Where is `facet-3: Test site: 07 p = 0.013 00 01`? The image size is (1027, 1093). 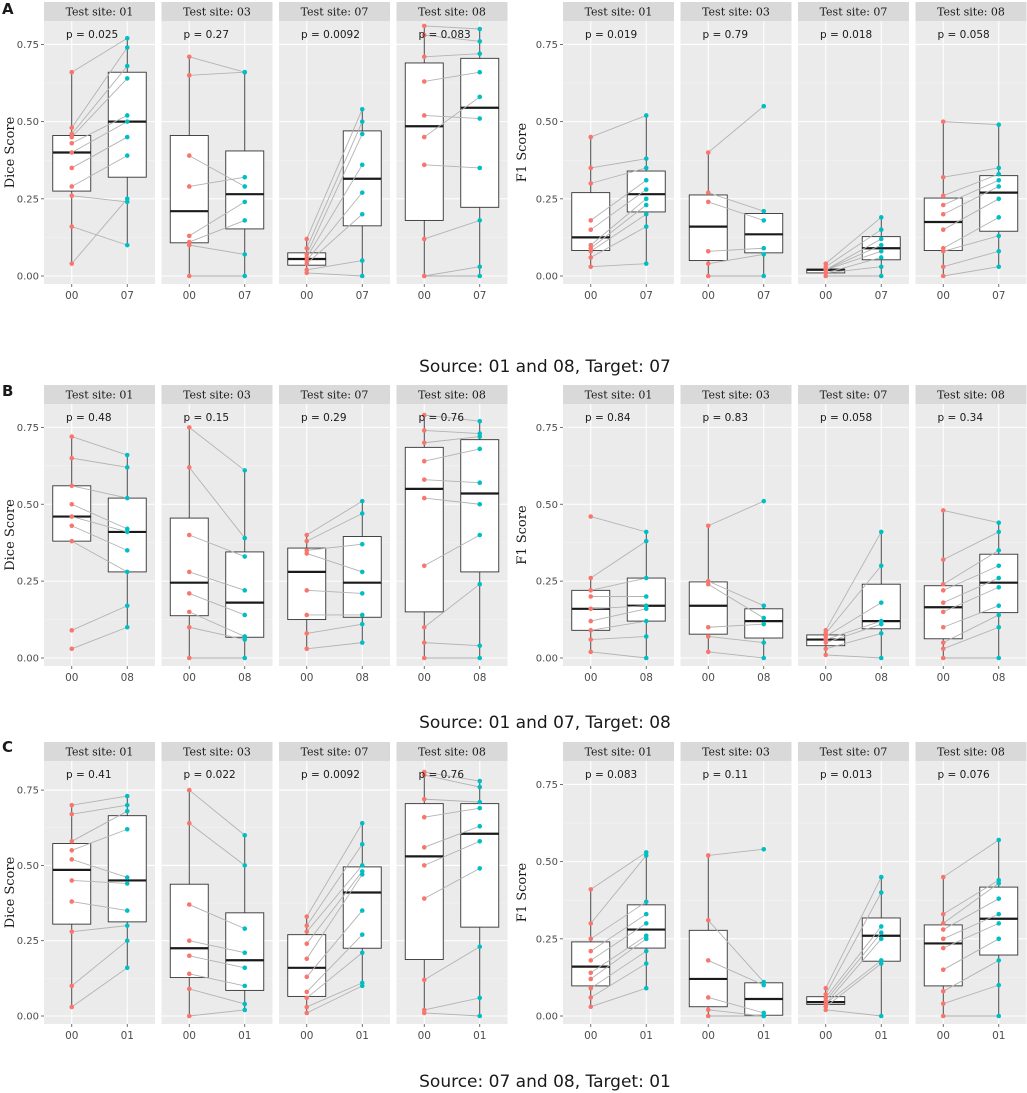 facet-3: Test site: 07 p = 0.013 00 01 is located at coordinates (853, 892).